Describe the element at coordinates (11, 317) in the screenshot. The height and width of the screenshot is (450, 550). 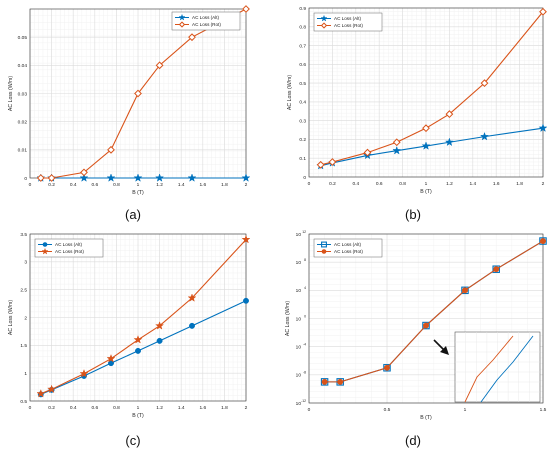
I see `y-axis-label: AC Loss (W/m)` at that location.